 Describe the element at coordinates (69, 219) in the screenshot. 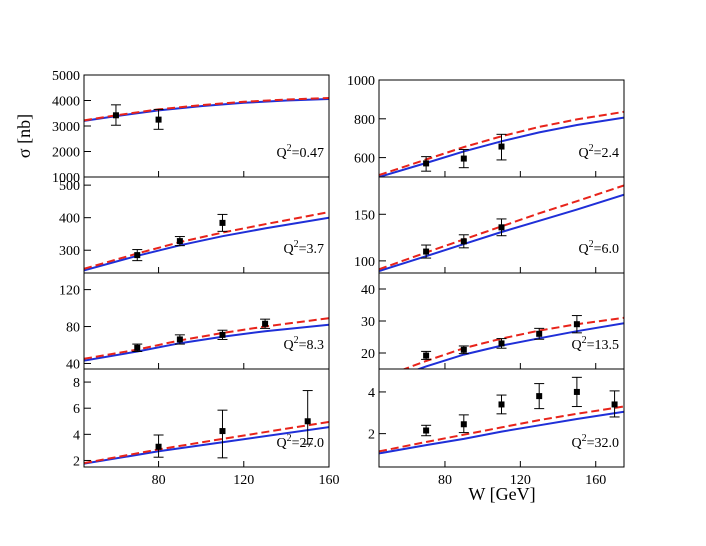

I see `y-tick-label: 400` at that location.